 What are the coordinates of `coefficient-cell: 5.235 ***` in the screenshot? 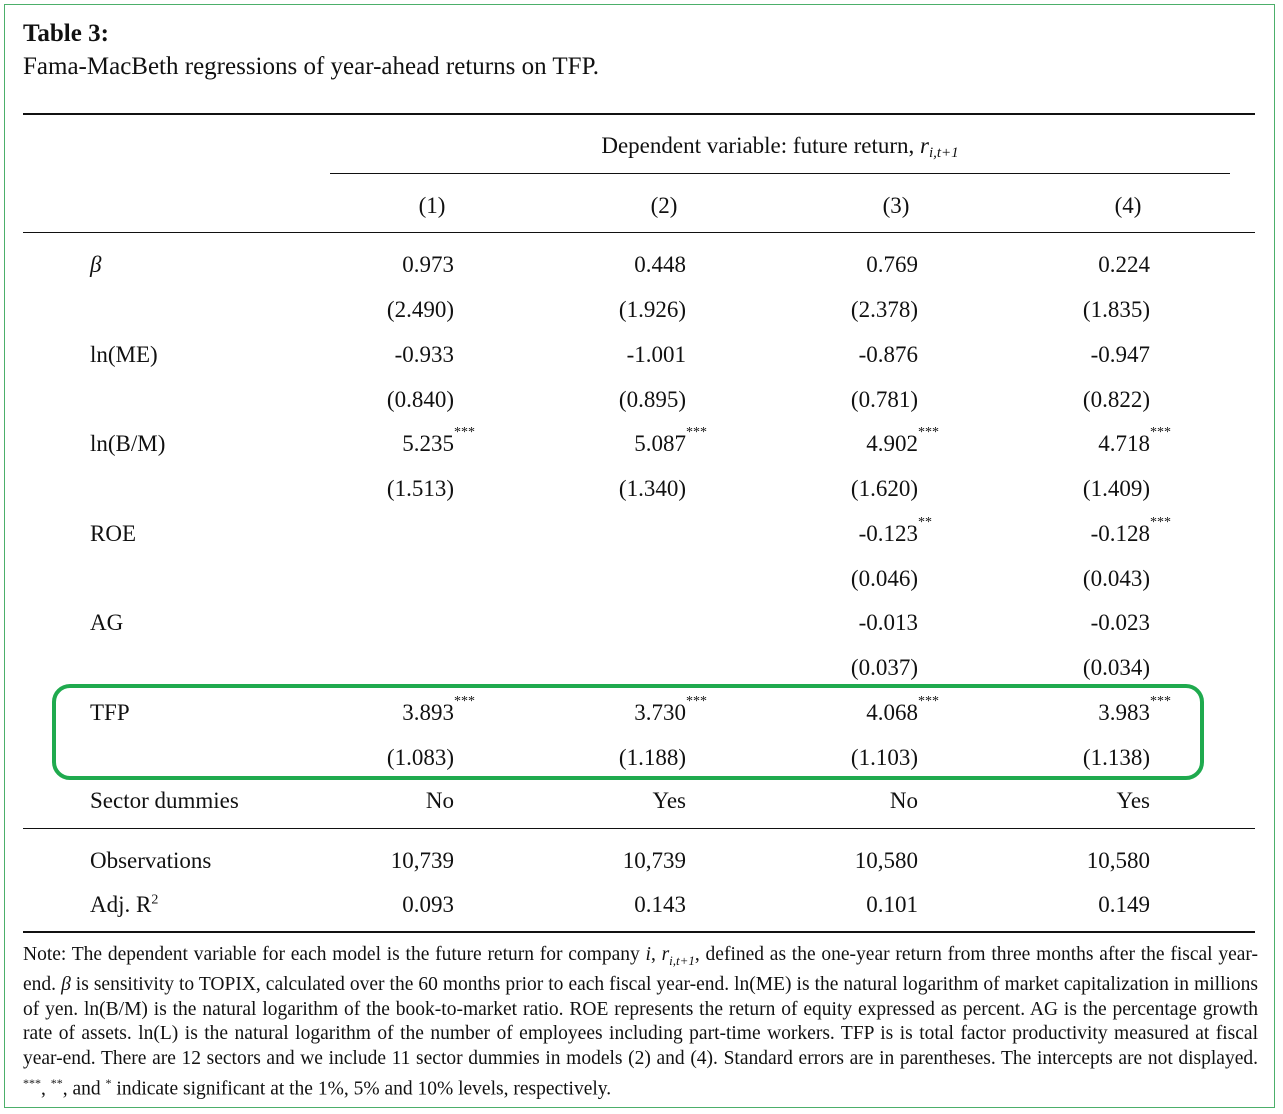 It's located at (394, 441).